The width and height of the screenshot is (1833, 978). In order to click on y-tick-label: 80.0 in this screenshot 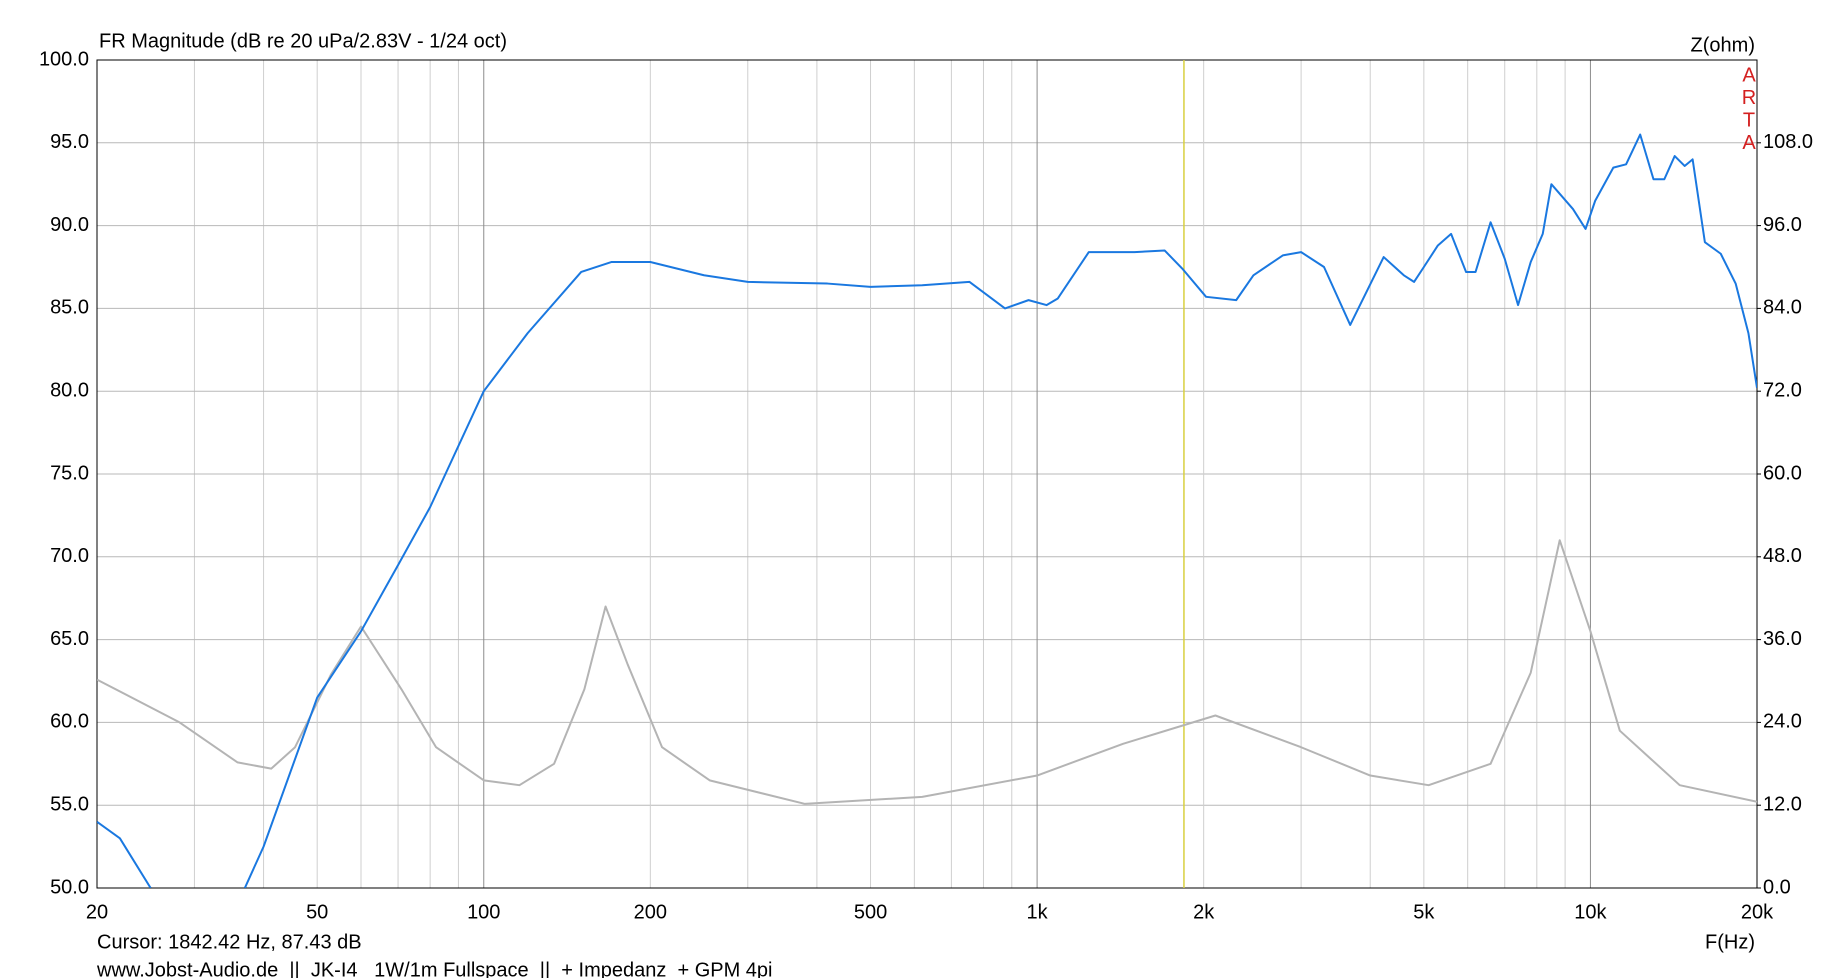, I will do `click(69, 390)`.